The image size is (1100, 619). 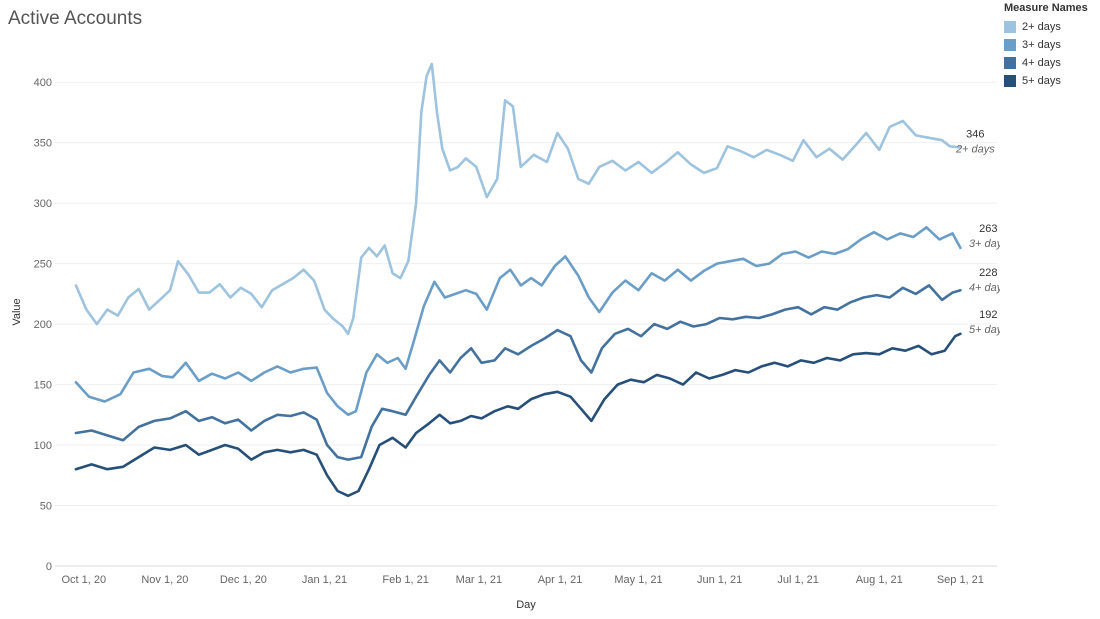 I want to click on y-tick-label: 0, so click(x=49, y=567).